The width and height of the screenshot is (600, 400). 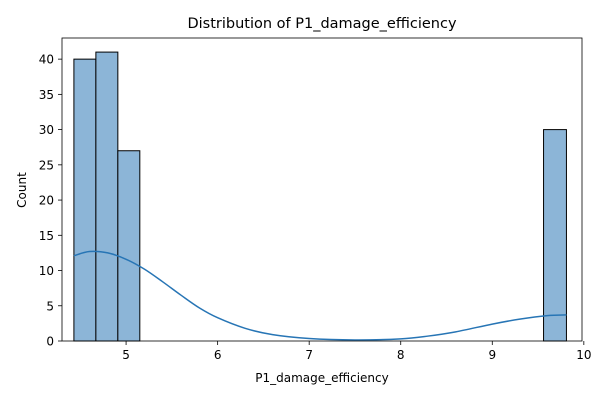 What do you see at coordinates (126, 355) in the screenshot?
I see `x-tick-label: 5` at bounding box center [126, 355].